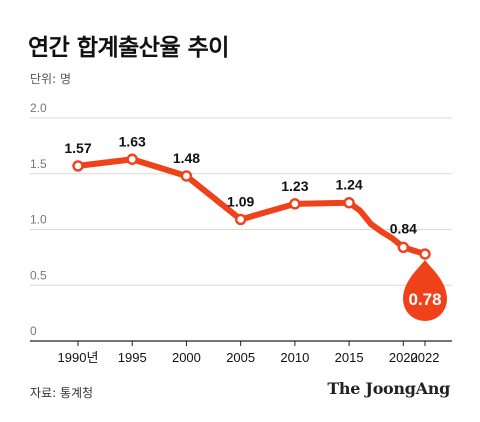 The width and height of the screenshot is (480, 422). Describe the element at coordinates (348, 185) in the screenshot. I see `data-label: 1.24` at that location.